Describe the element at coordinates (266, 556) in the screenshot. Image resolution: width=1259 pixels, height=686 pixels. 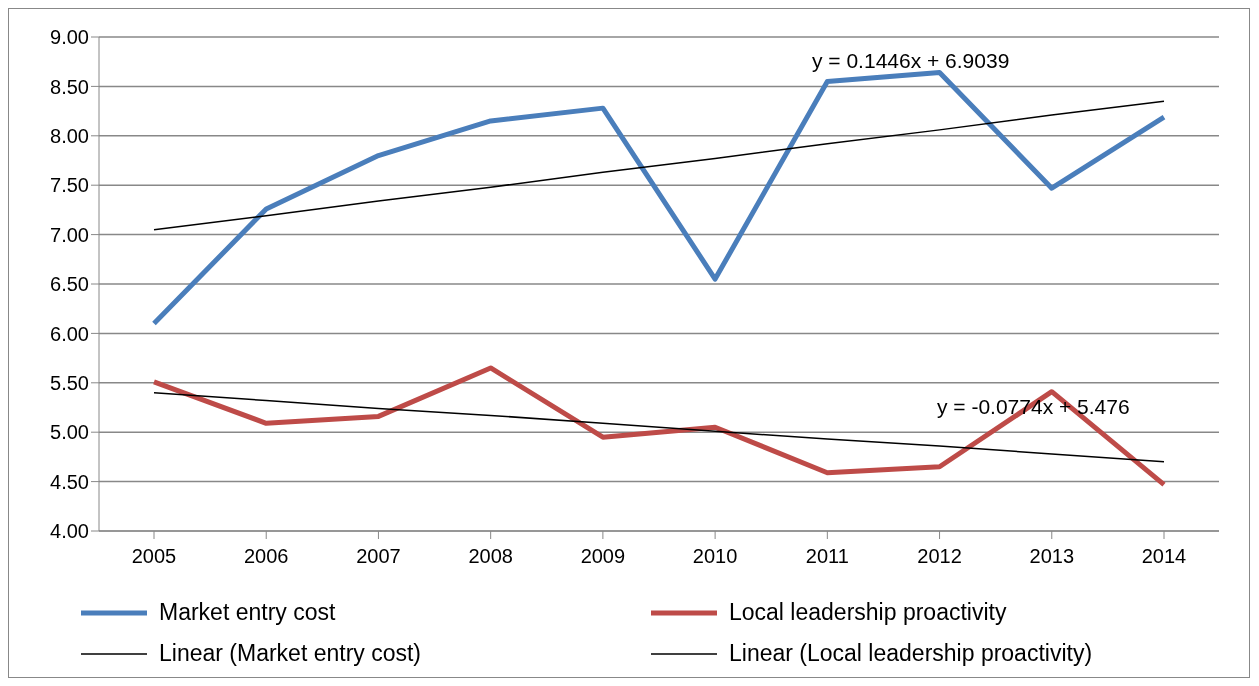
I see `x-tick-label: 2006` at that location.